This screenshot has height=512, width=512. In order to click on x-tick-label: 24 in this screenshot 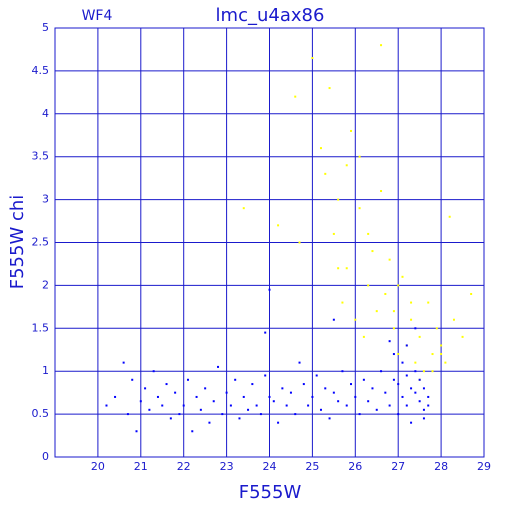, I will do `click(270, 466)`.